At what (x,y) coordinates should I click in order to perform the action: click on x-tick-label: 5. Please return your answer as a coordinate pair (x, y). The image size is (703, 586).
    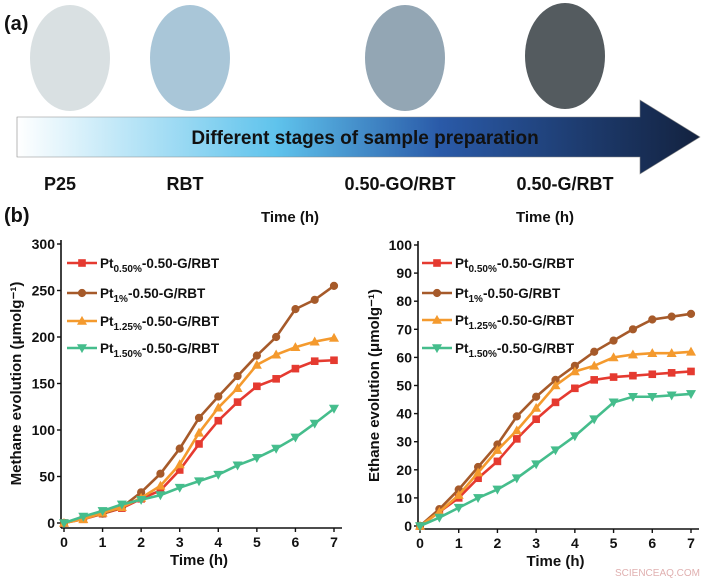
    Looking at the image, I should click on (257, 542).